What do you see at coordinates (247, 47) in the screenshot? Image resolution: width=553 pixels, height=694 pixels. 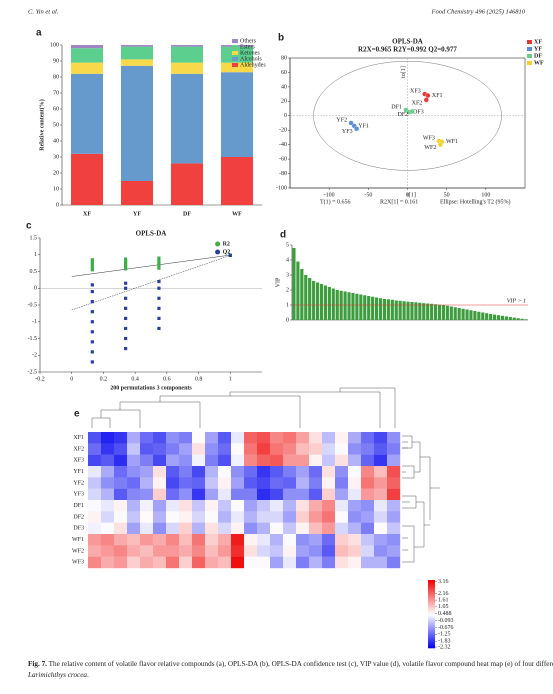 I see `legend-label: Esters` at bounding box center [247, 47].